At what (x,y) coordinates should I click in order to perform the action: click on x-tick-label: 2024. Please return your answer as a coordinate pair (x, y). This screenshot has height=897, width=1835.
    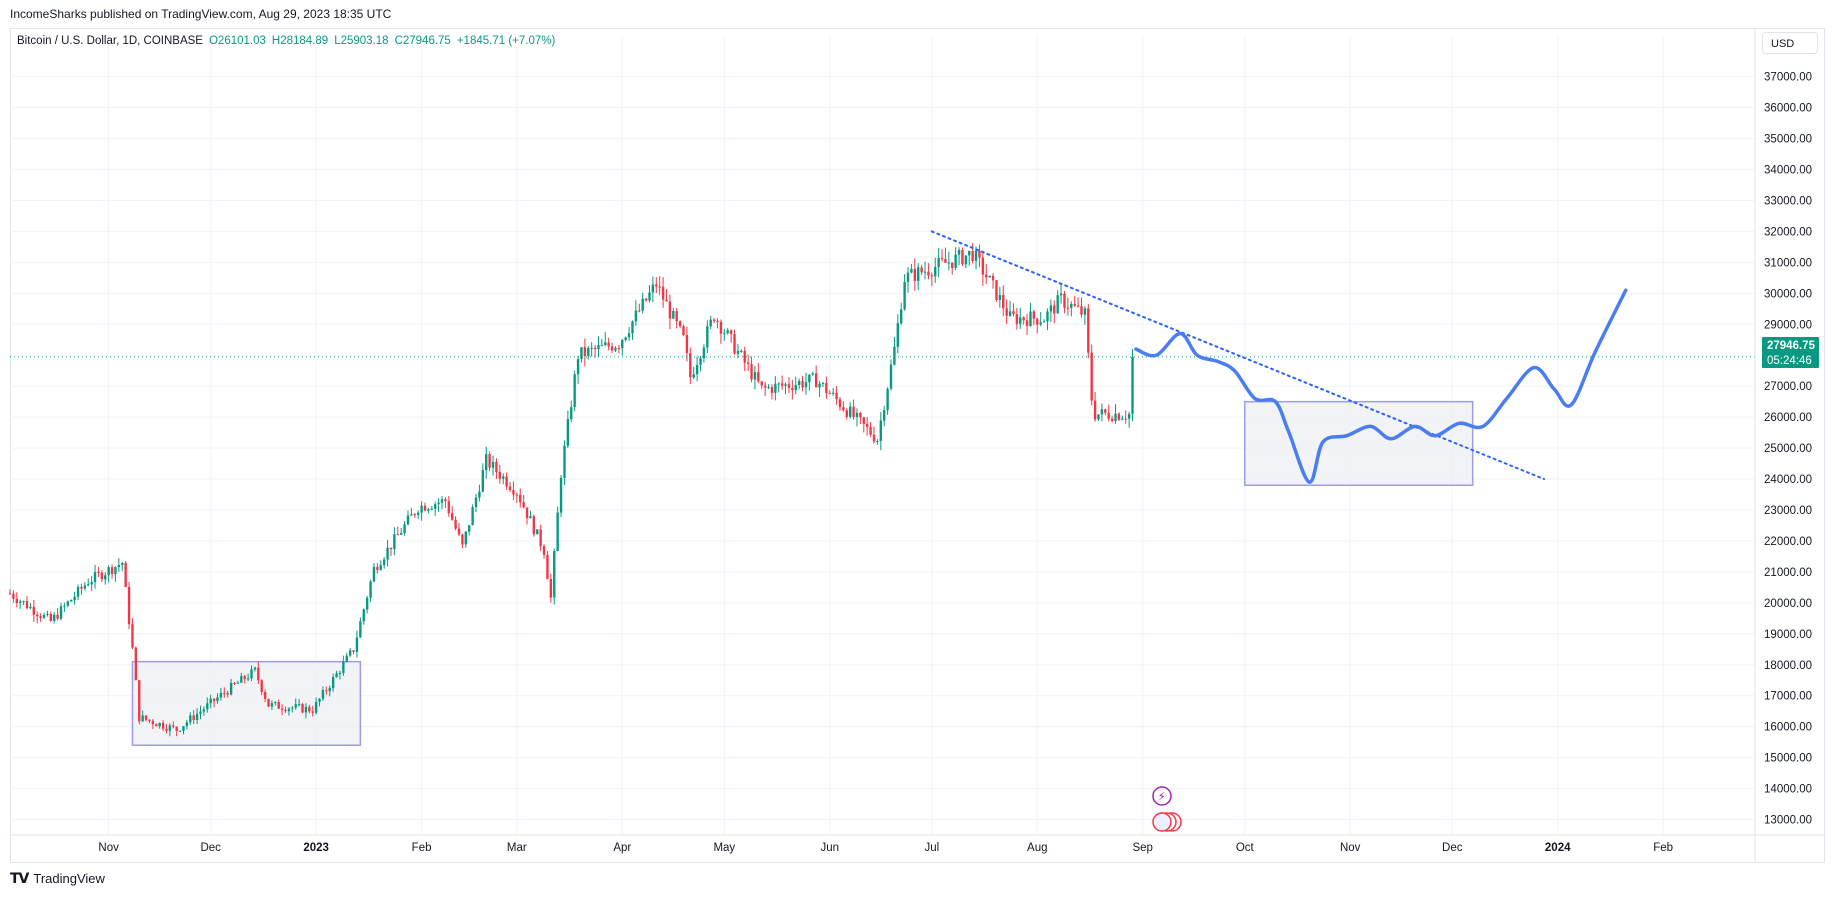
    Looking at the image, I should click on (1558, 848).